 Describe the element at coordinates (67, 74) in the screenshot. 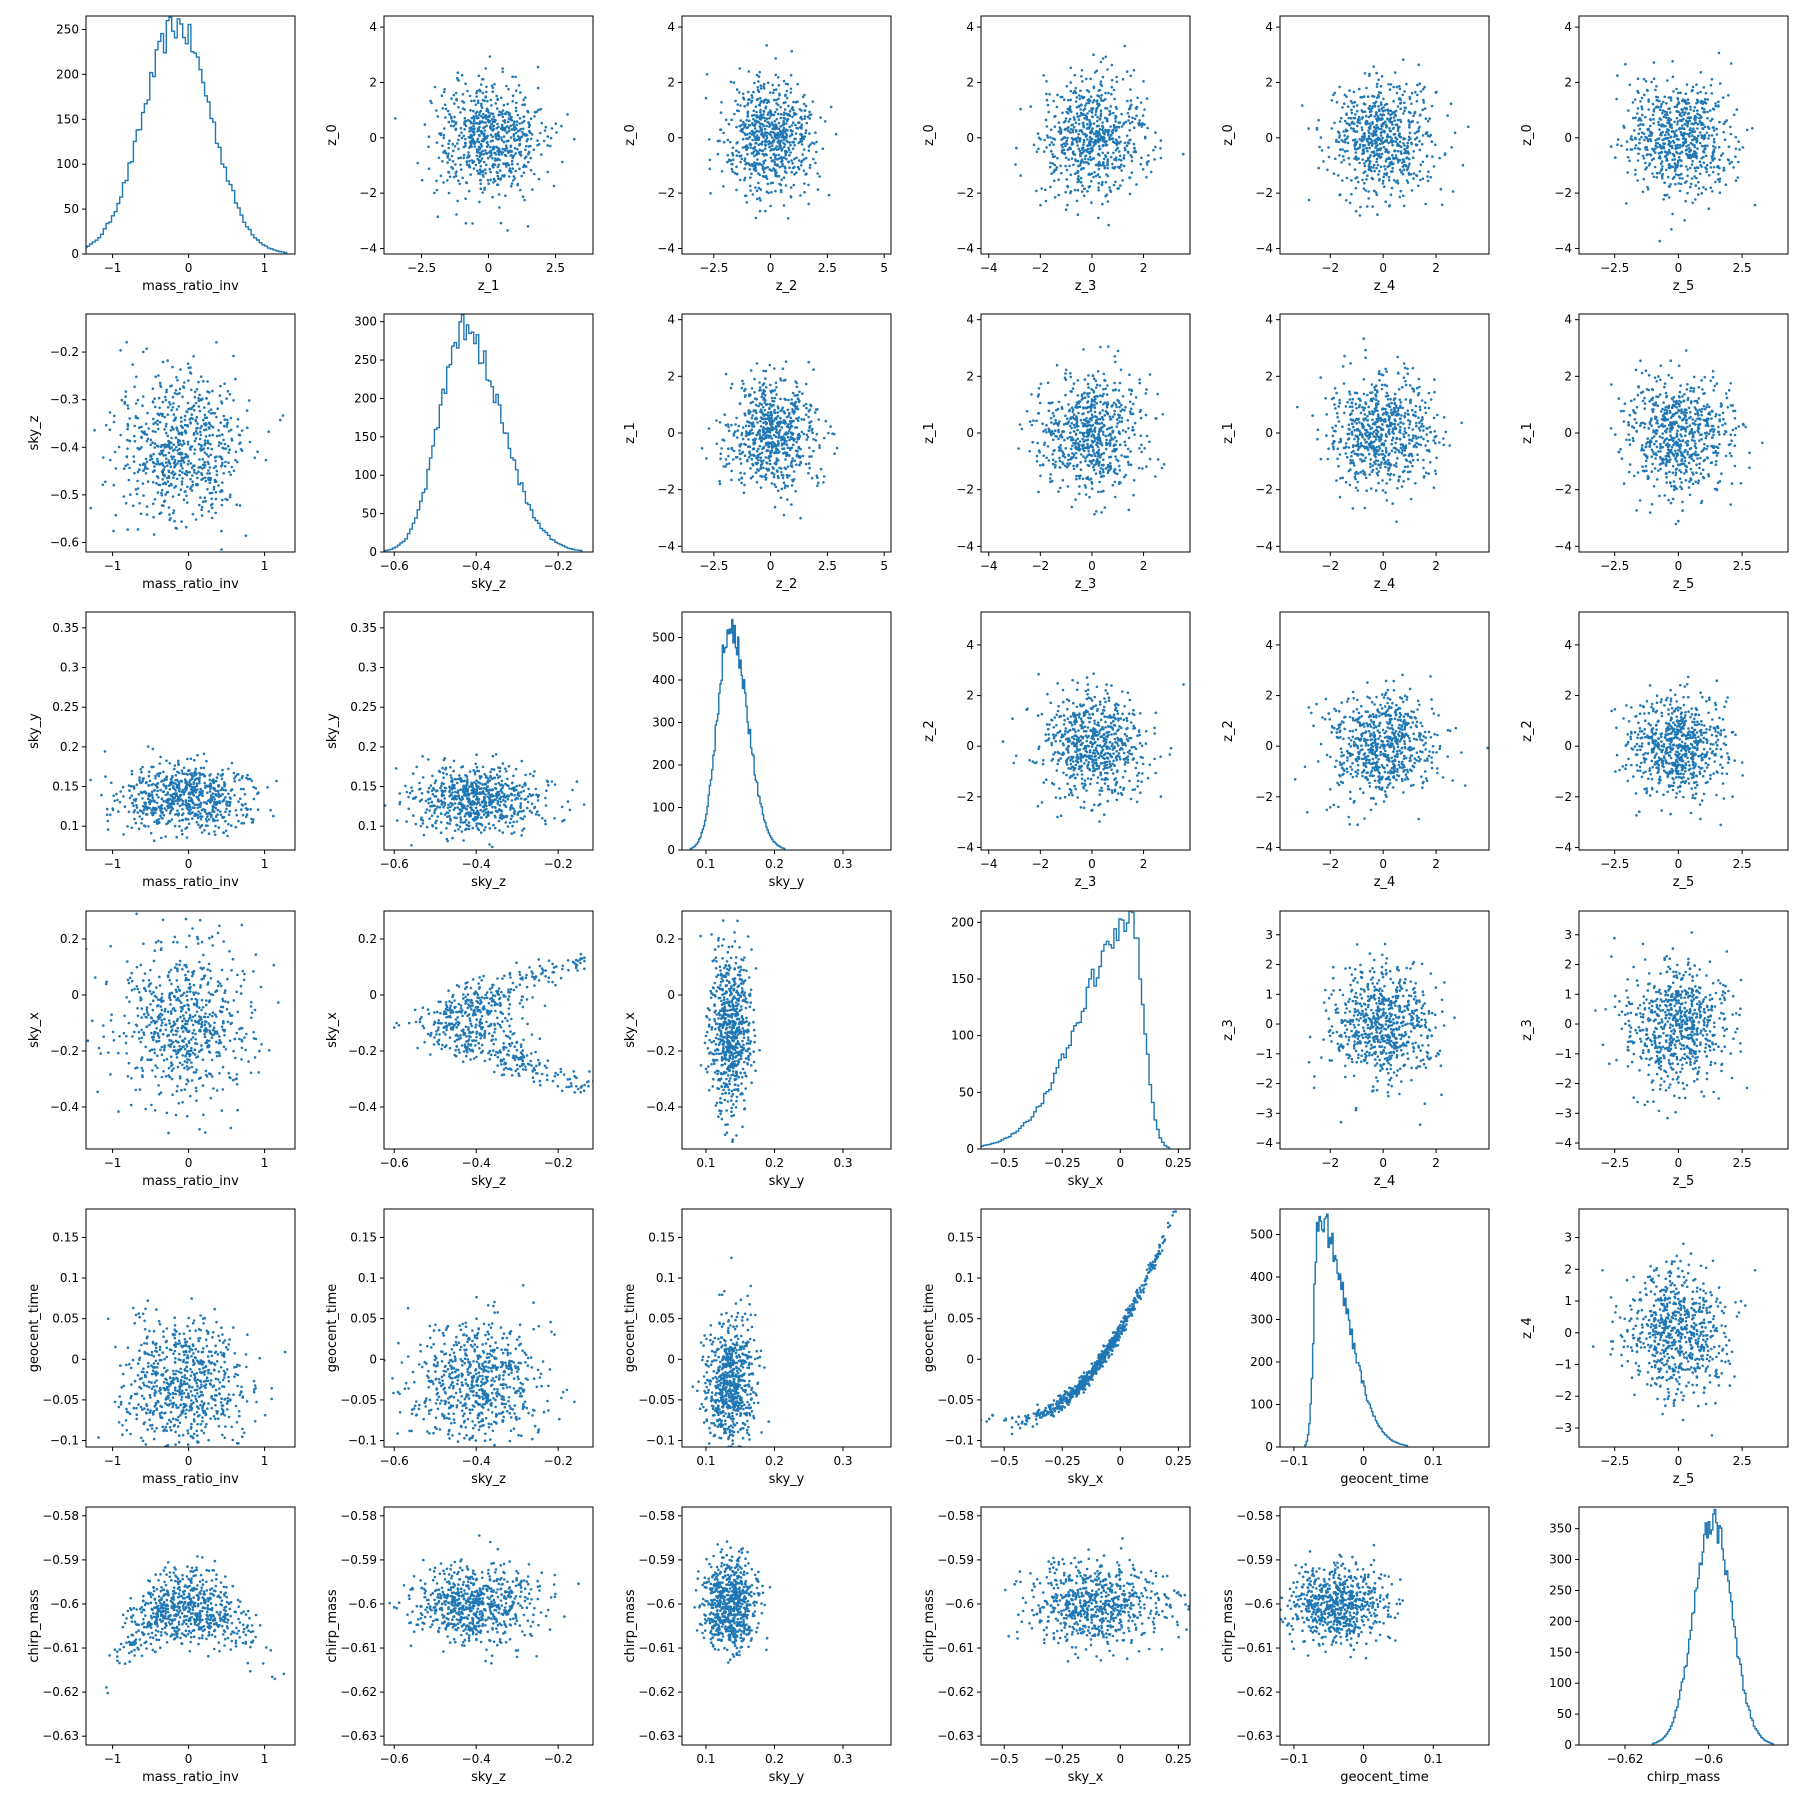

I see `y-tick-label: 200` at that location.